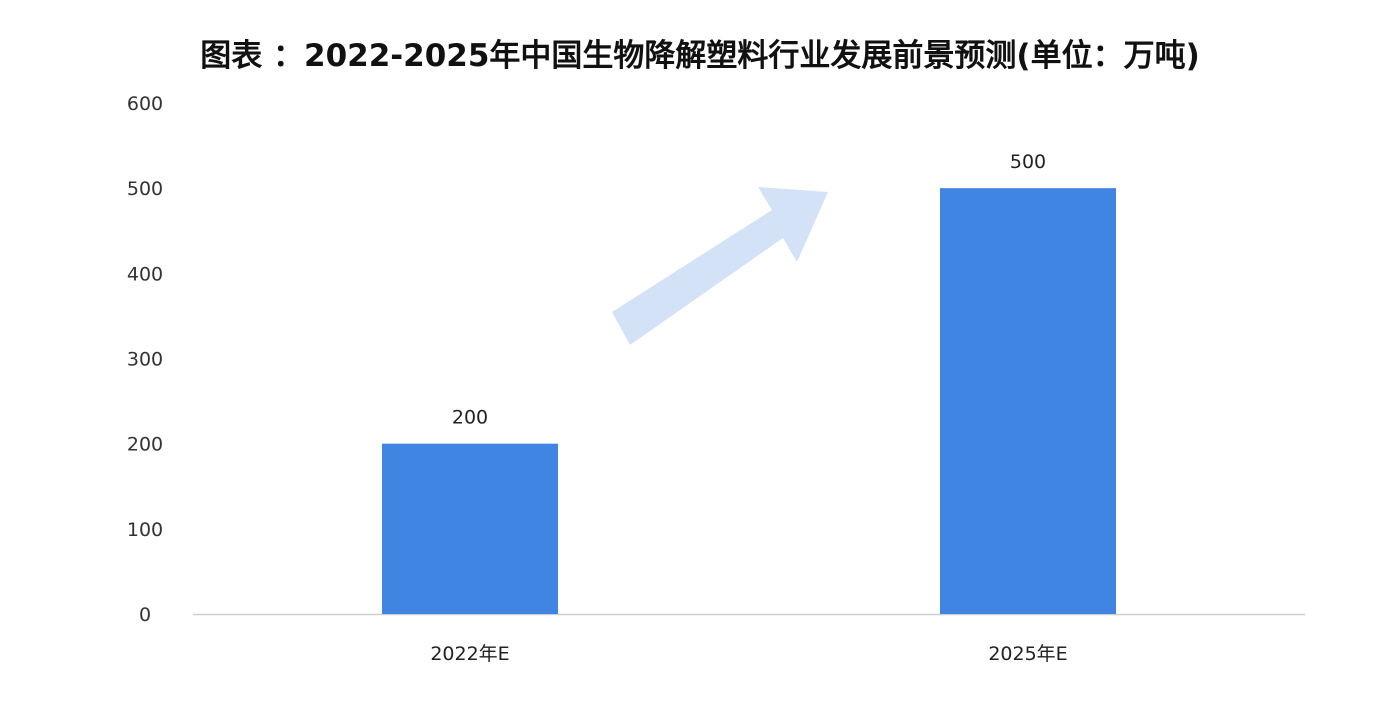 The height and width of the screenshot is (704, 1400). I want to click on y-tick-label: 200, so click(145, 445).